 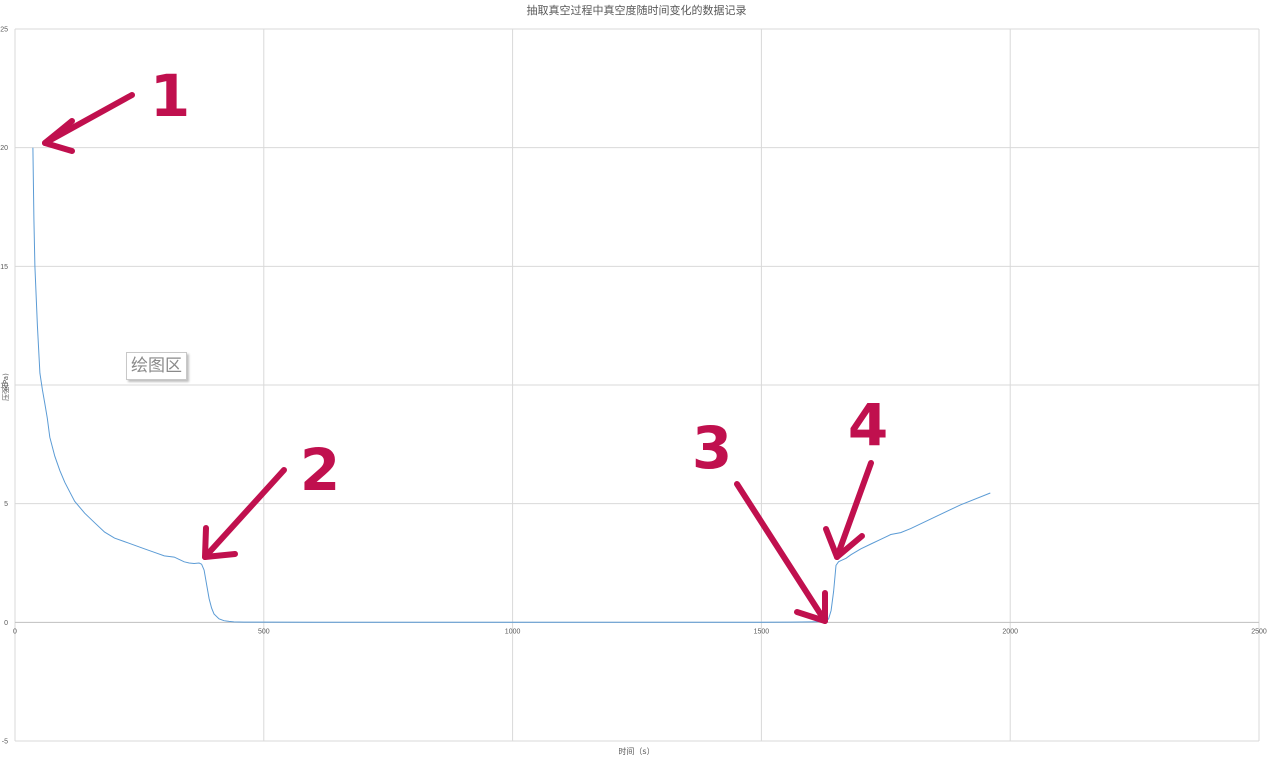 I want to click on y-tick-label: 10, so click(x=4, y=386).